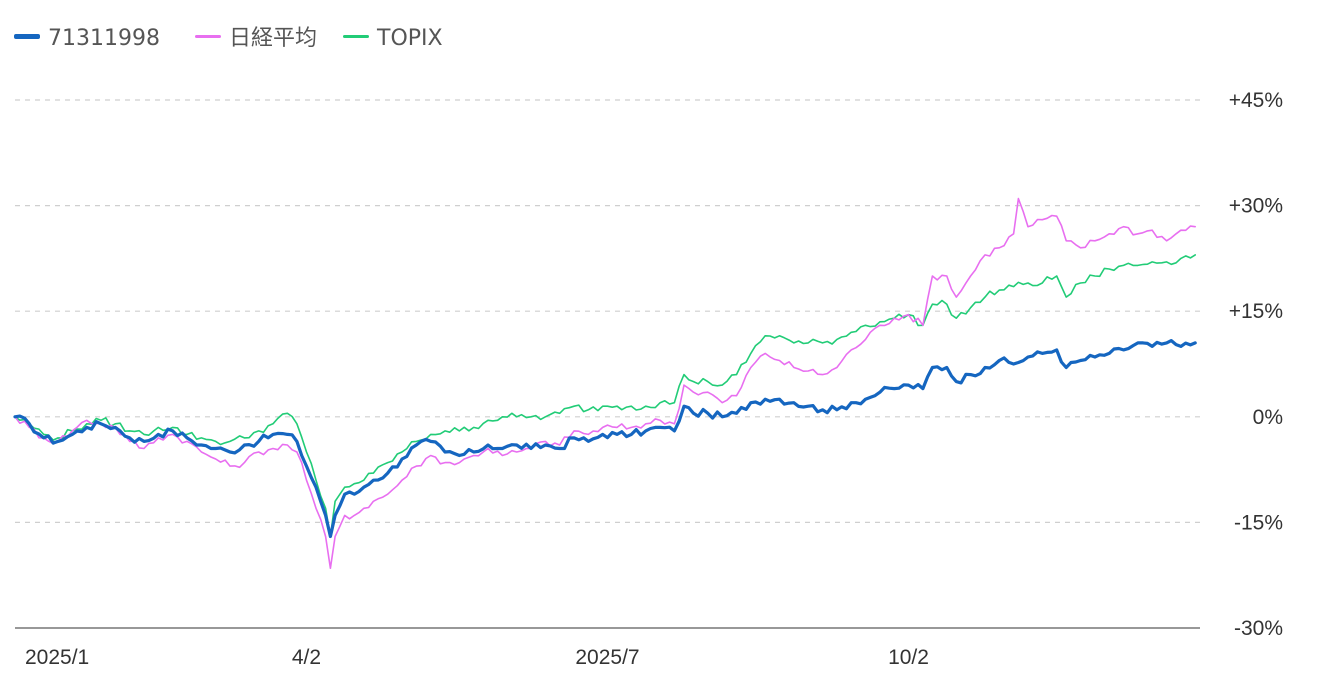 This screenshot has width=1320, height=684. Describe the element at coordinates (1268, 417) in the screenshot. I see `y-tick-label: 0%` at that location.